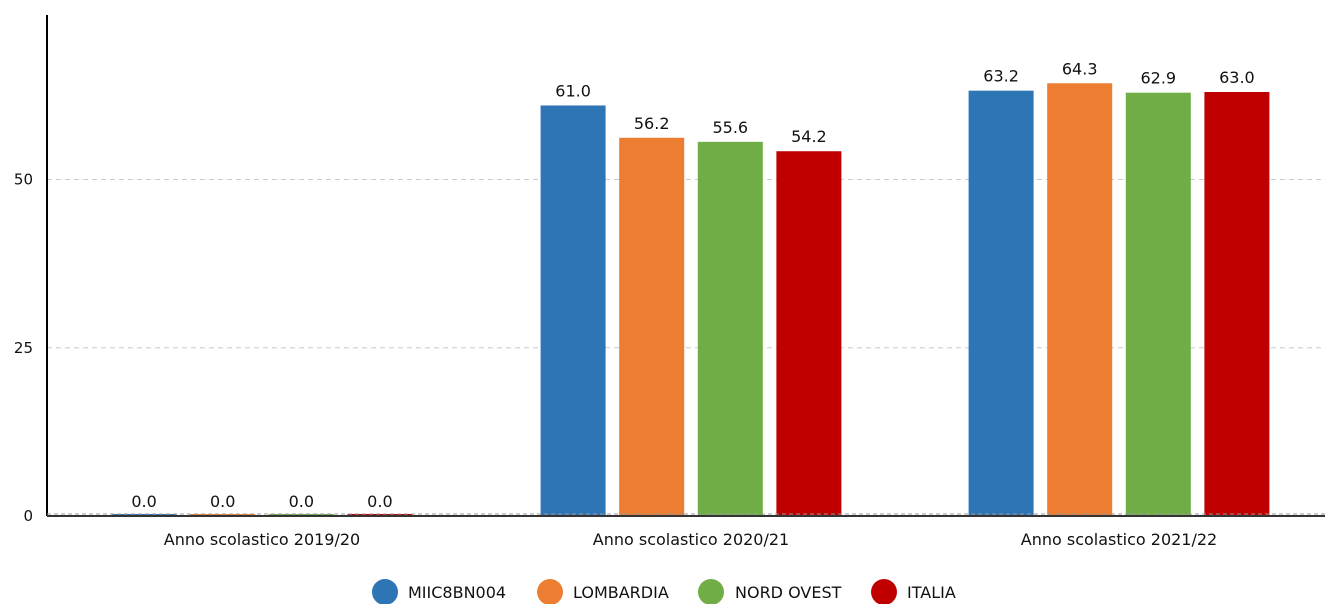 The image size is (1325, 604). I want to click on data-label: 56.2, so click(652, 123).